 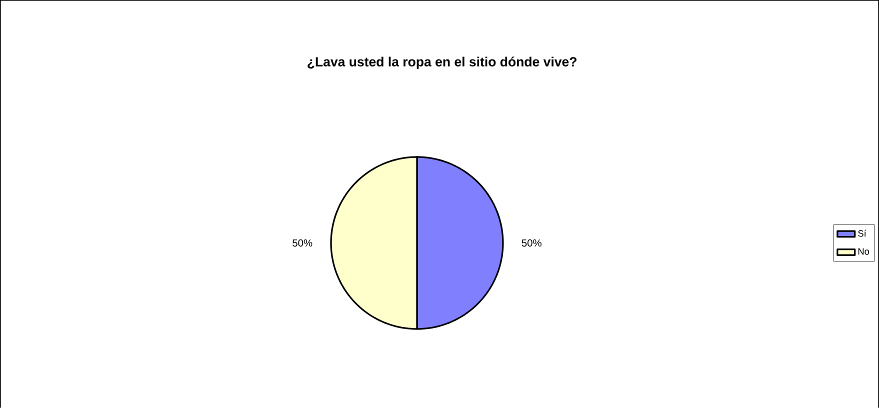 I want to click on legend-label: No, so click(x=864, y=251).